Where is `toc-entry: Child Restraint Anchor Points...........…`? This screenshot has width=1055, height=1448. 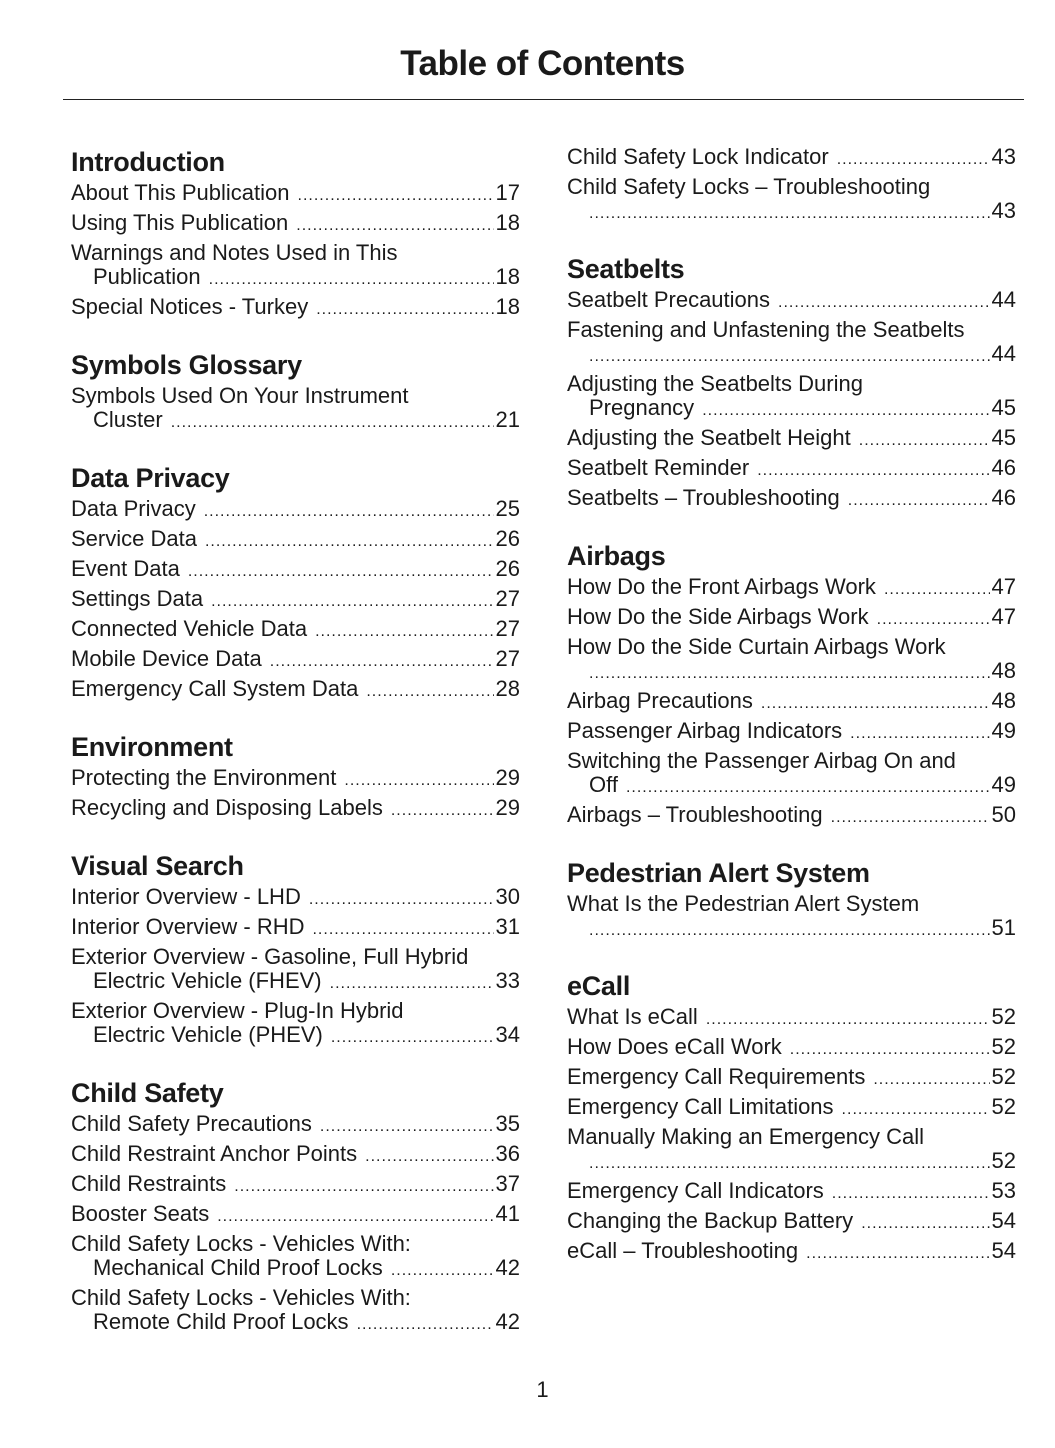
toc-entry: Child Restraint Anchor Points...........… is located at coordinates (295, 1157).